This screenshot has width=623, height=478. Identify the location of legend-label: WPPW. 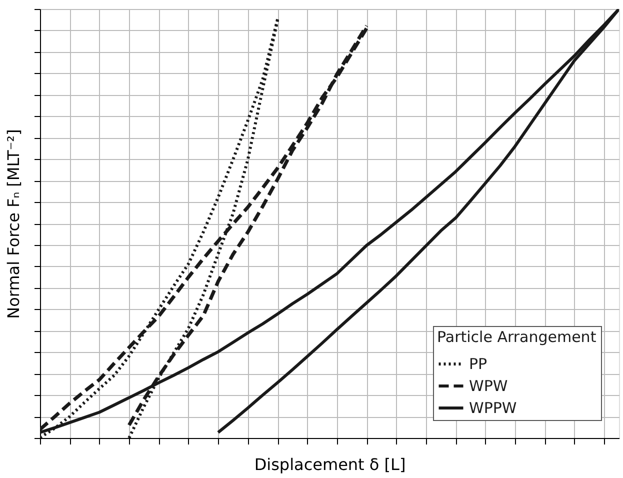
(493, 408).